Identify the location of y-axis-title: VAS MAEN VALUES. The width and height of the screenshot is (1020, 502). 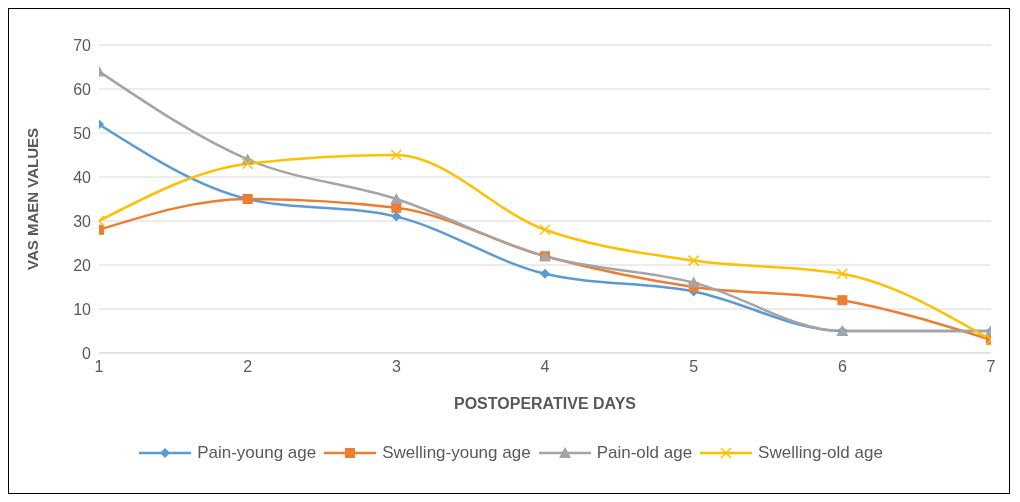
(33, 199).